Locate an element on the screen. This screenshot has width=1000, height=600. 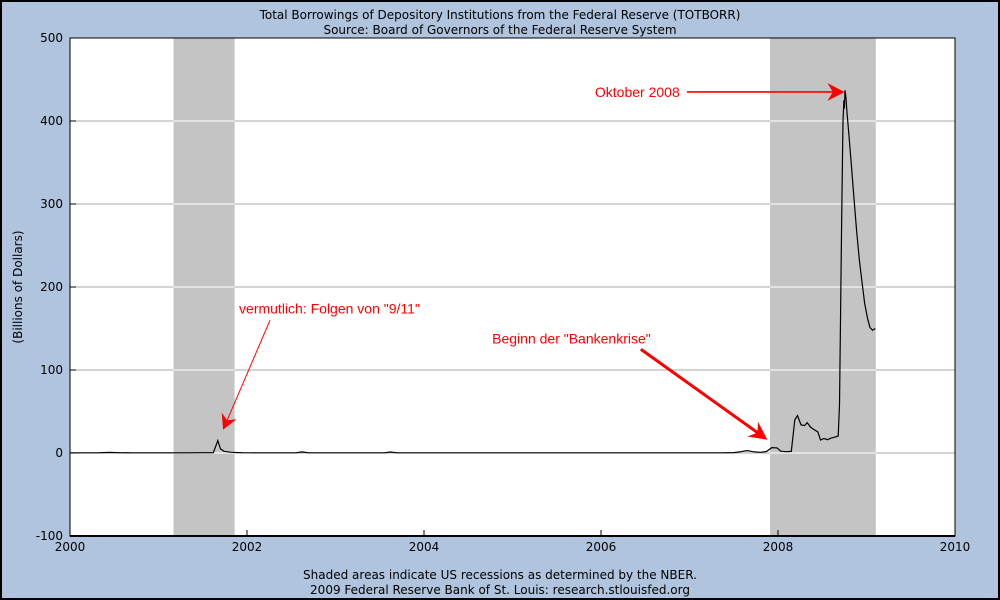
x-tick-label: 2004 is located at coordinates (424, 547).